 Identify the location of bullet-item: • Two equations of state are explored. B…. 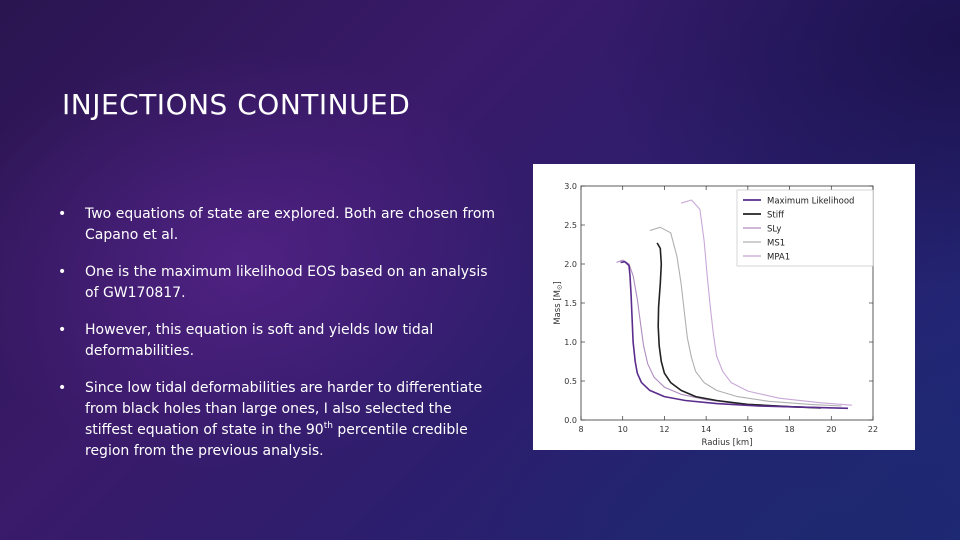
(278, 225).